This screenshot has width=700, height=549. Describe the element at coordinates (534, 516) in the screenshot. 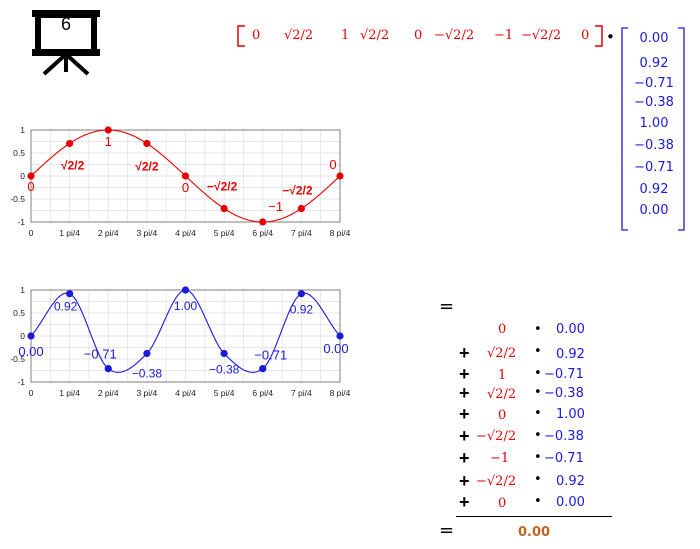

I see `sum-divider` at that location.